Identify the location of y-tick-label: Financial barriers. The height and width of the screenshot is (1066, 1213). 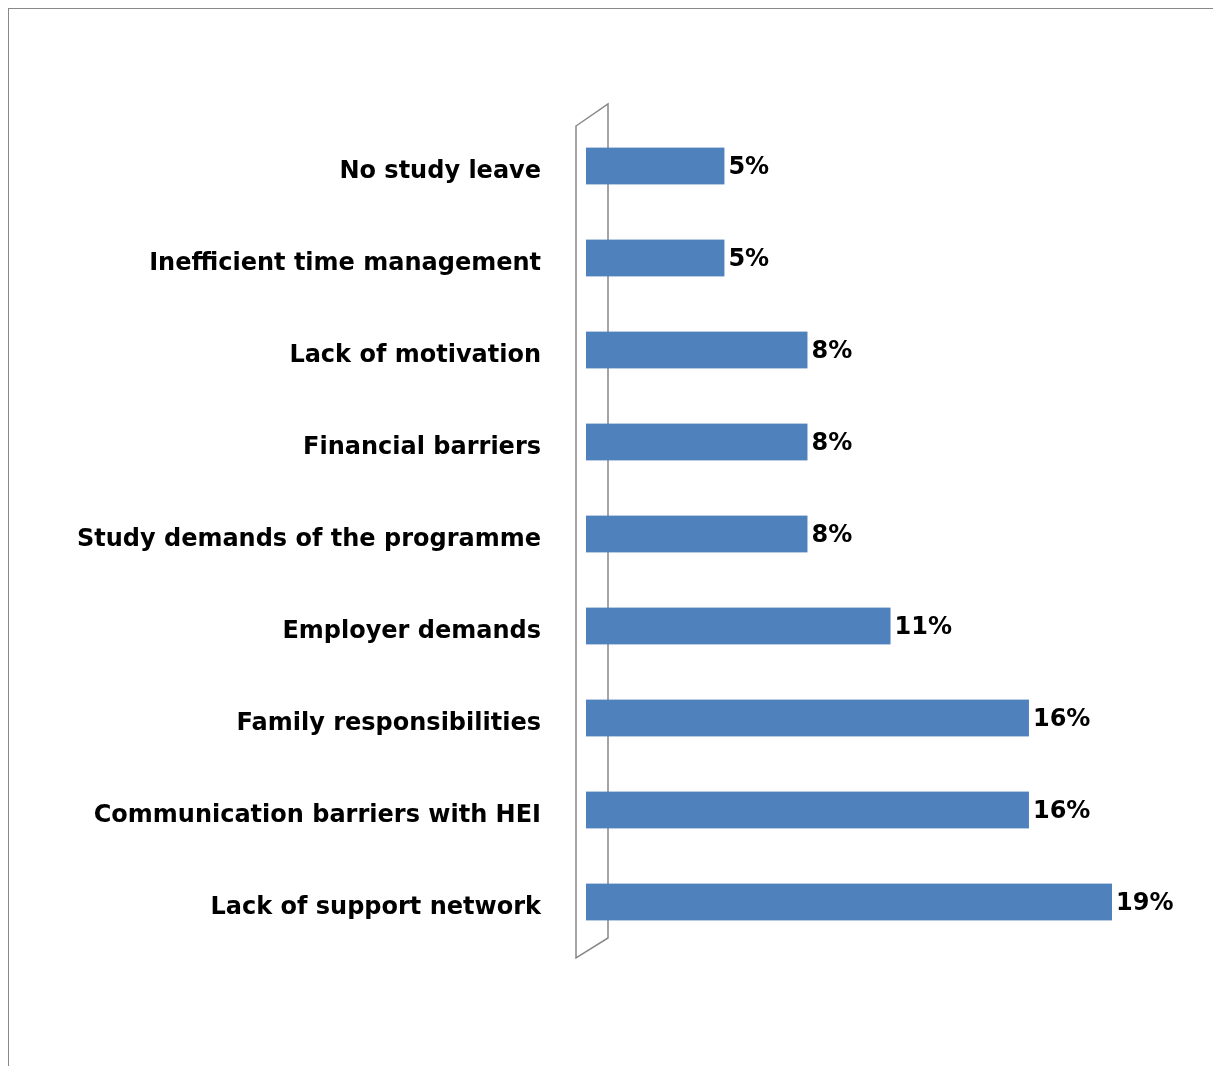
(422, 446).